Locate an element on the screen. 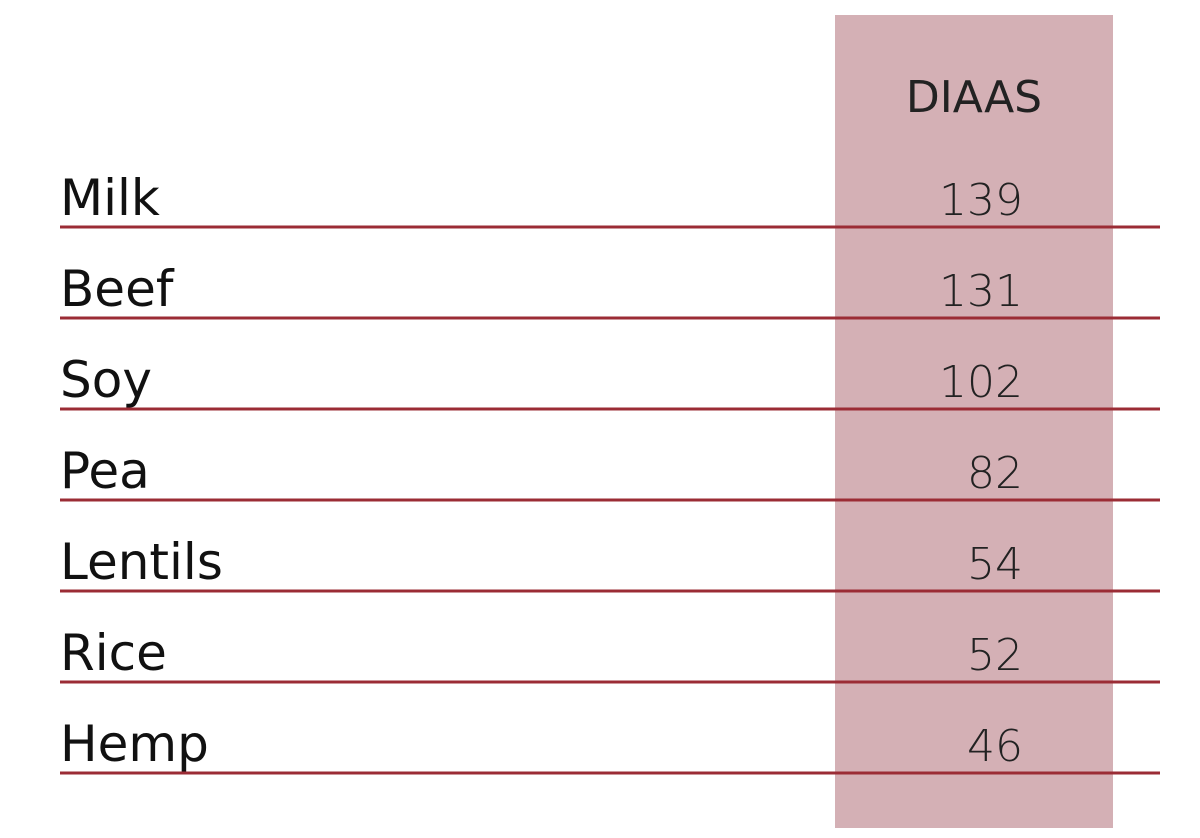  row-value: 46 is located at coordinates (995, 746).